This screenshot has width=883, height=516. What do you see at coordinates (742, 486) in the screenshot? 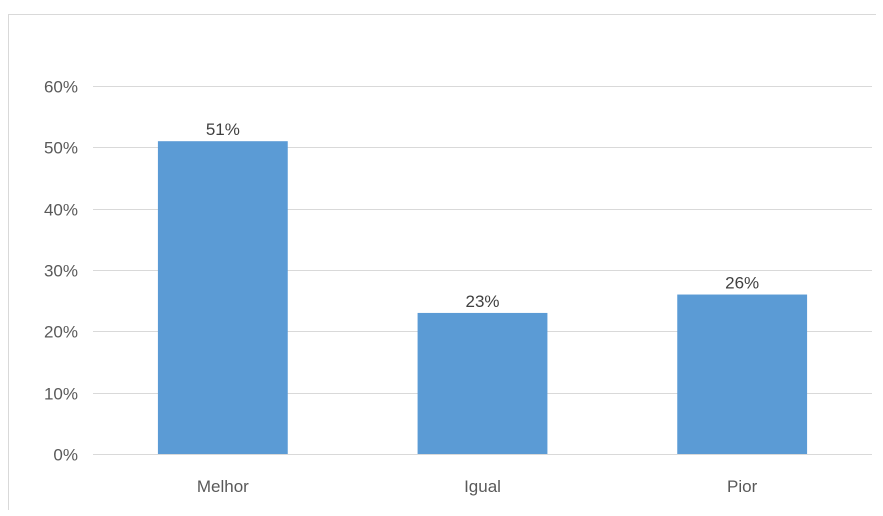
I see `x-tick-label-pior: Pior` at bounding box center [742, 486].